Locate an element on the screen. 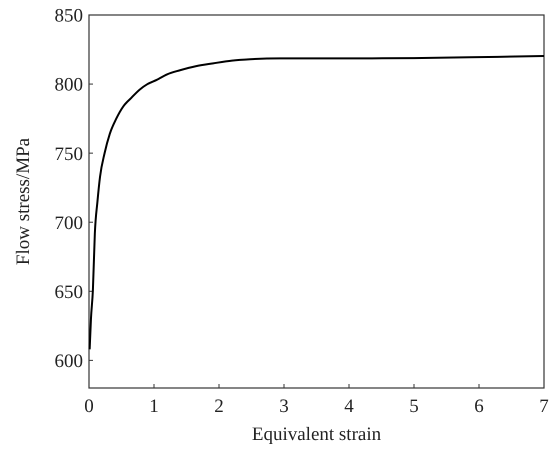  x-tick-label: 2 is located at coordinates (219, 406).